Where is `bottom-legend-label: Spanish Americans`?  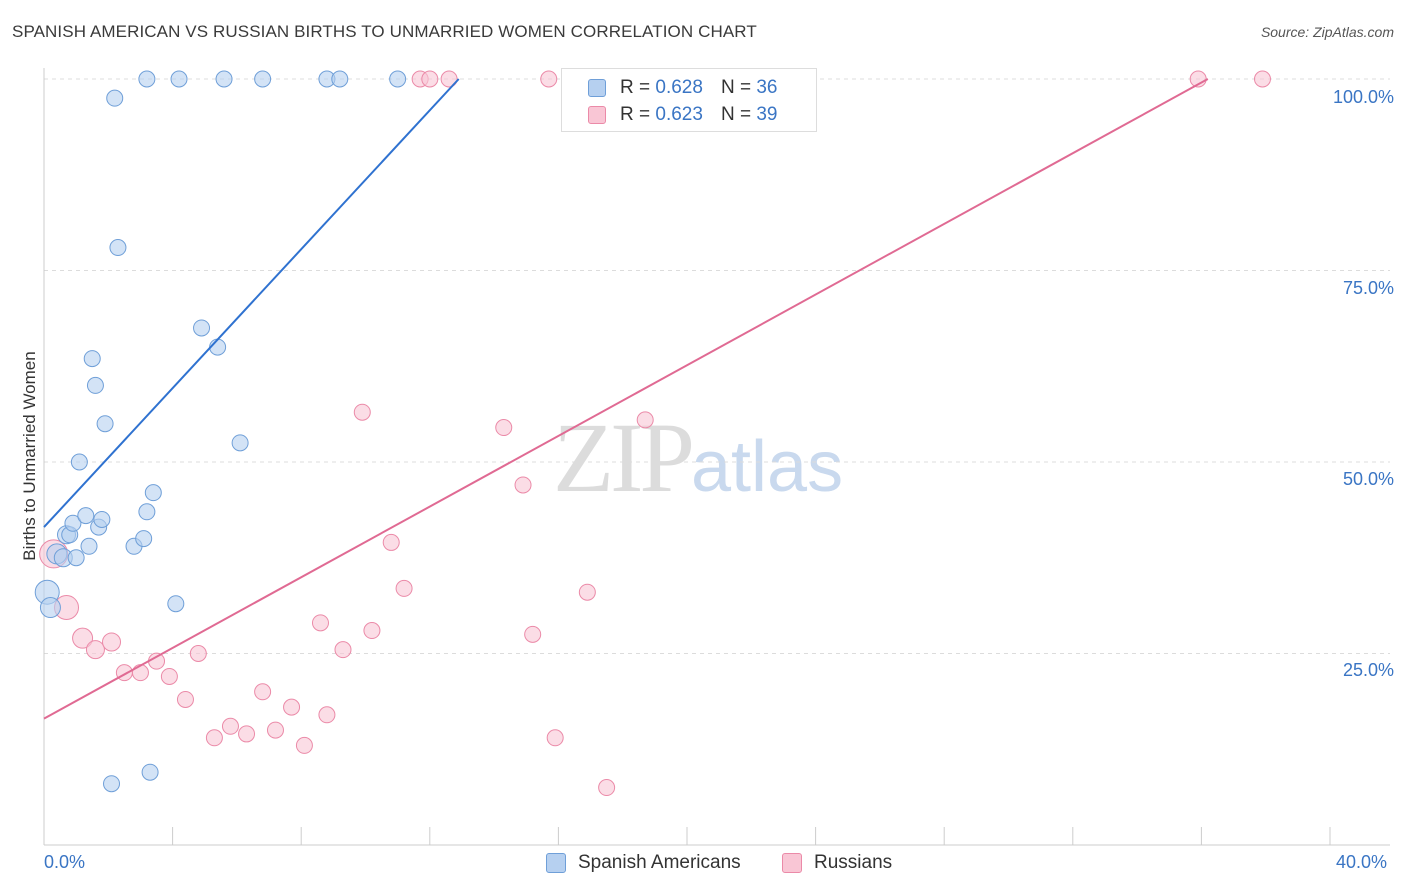 bottom-legend-label: Spanish Americans is located at coordinates (659, 862).